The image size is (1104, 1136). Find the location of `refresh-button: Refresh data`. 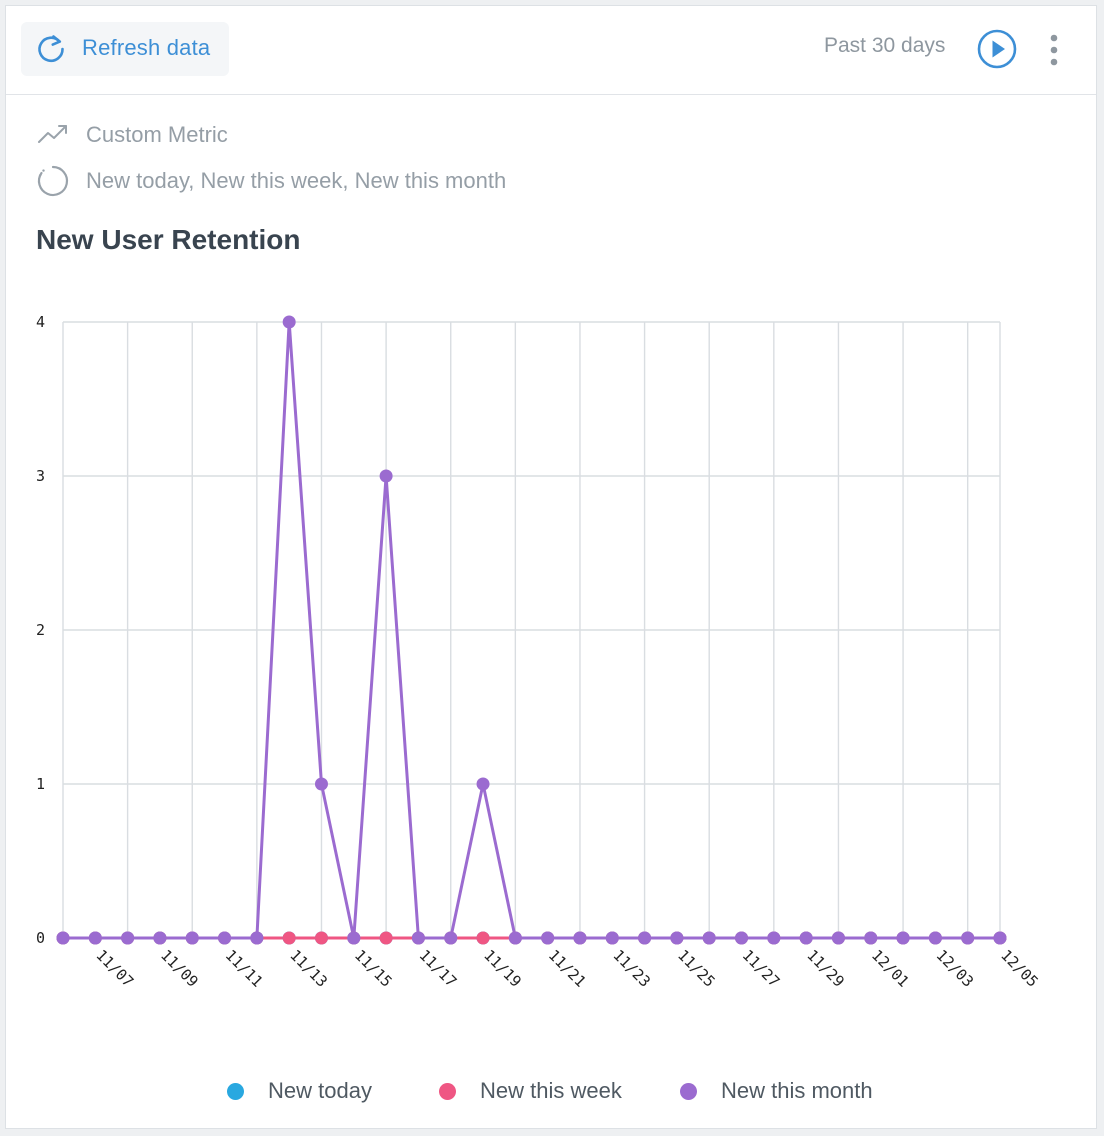

refresh-button: Refresh data is located at coordinates (125, 49).